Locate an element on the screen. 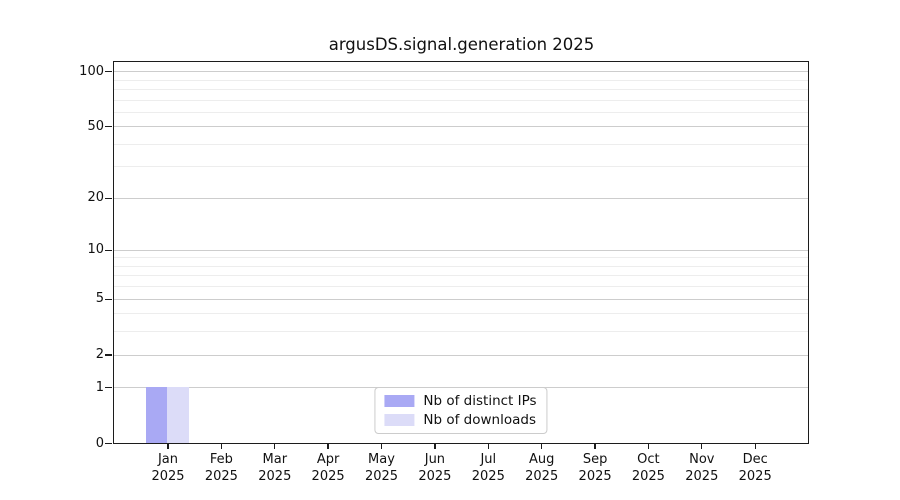  x-tick-label: Mar 2025 is located at coordinates (275, 467).